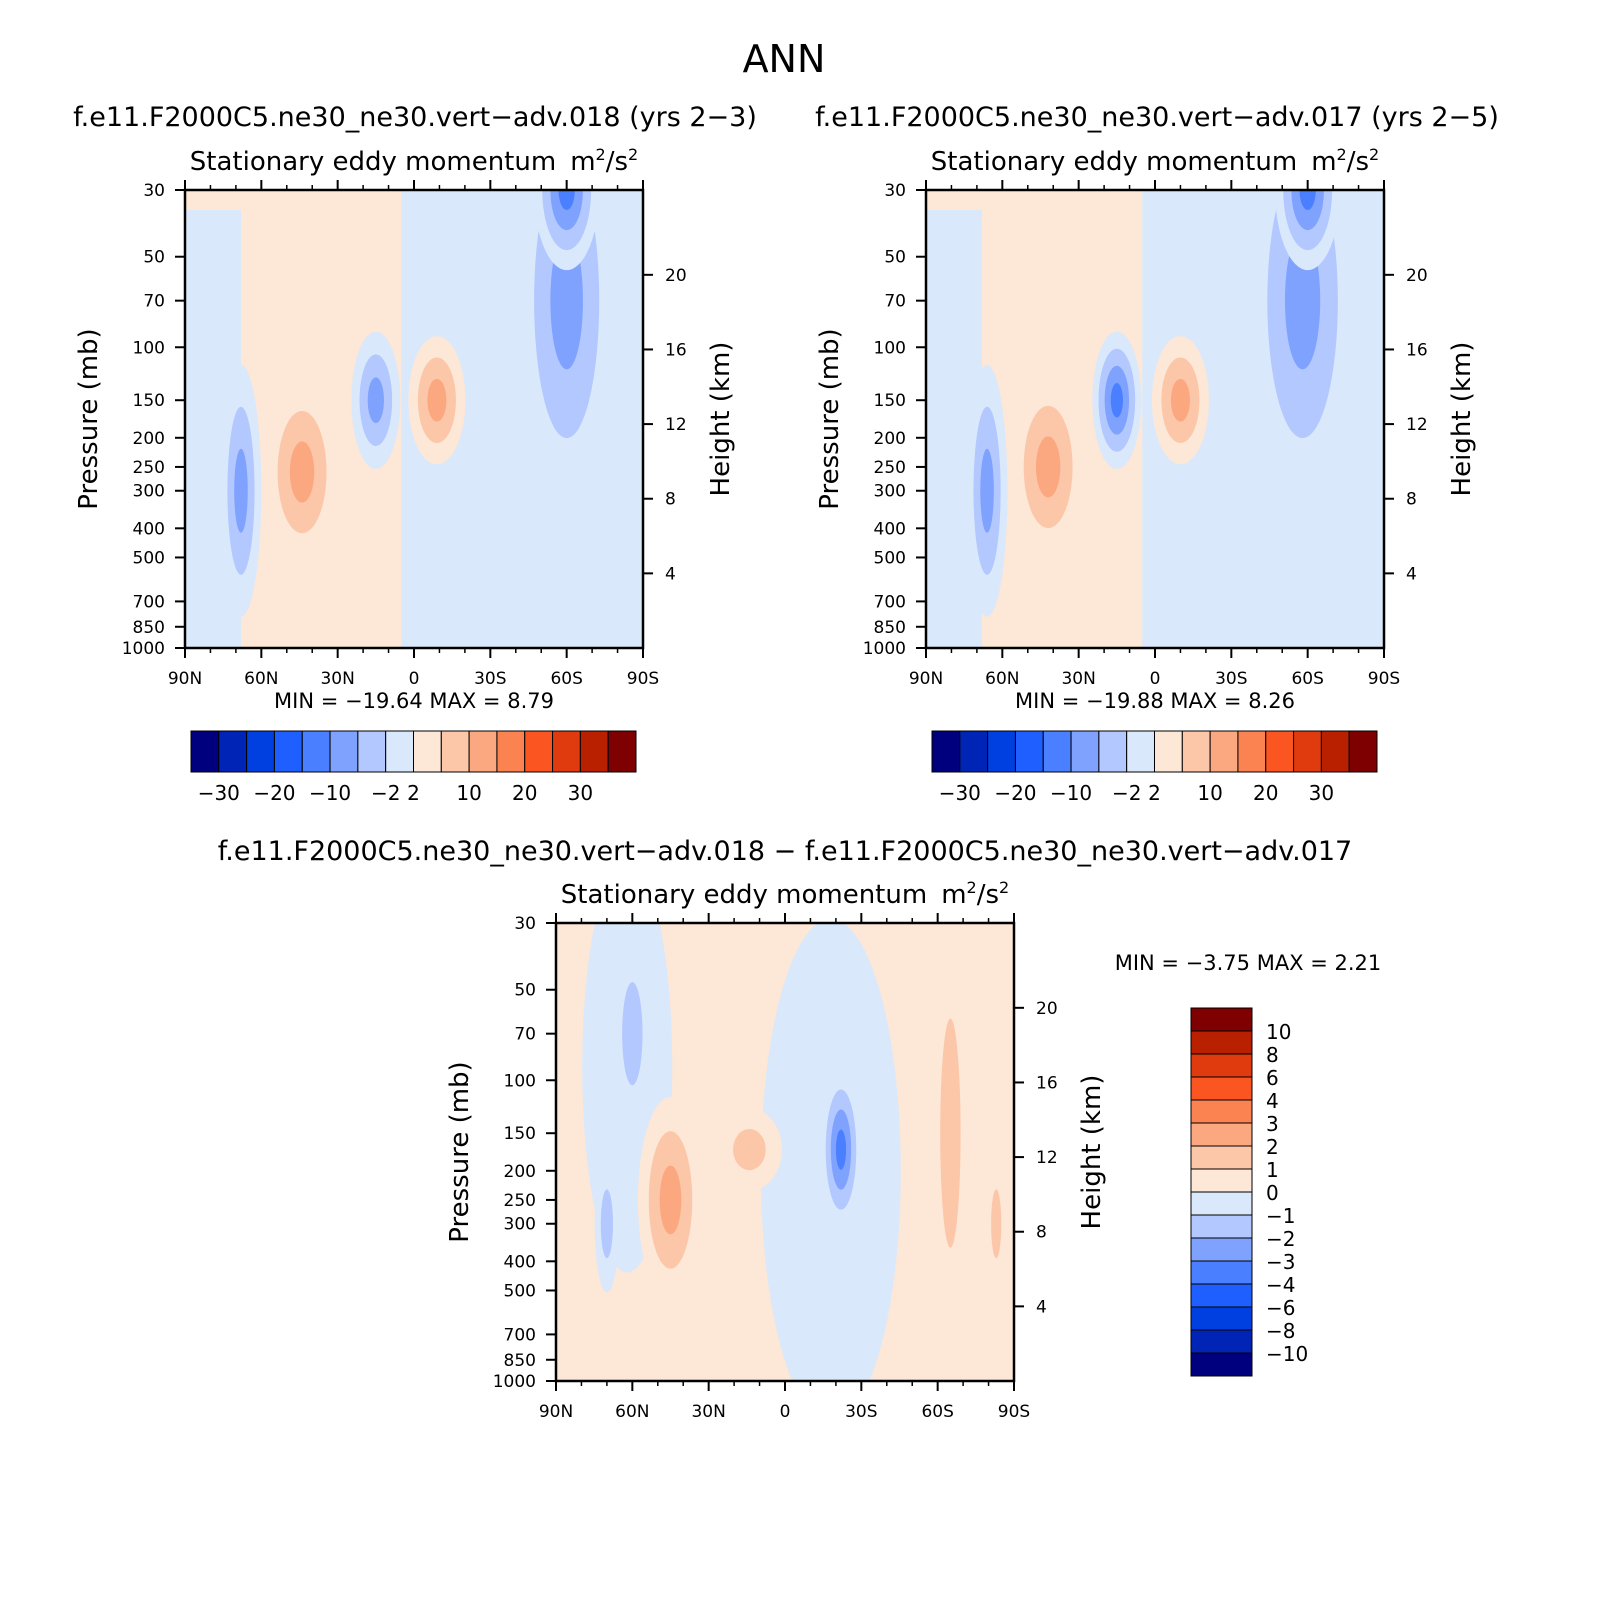 The width and height of the screenshot is (1603, 1603). Describe the element at coordinates (414, 701) in the screenshot. I see `min-max-label: MIN = −19.64 MAX = 8.79` at that location.